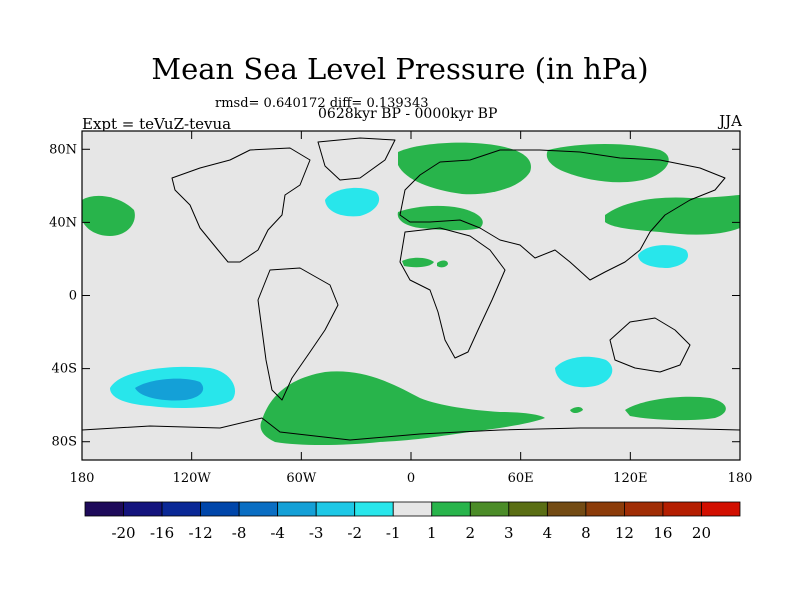  Describe the element at coordinates (64, 369) in the screenshot. I see `lat-label: 40S` at that location.